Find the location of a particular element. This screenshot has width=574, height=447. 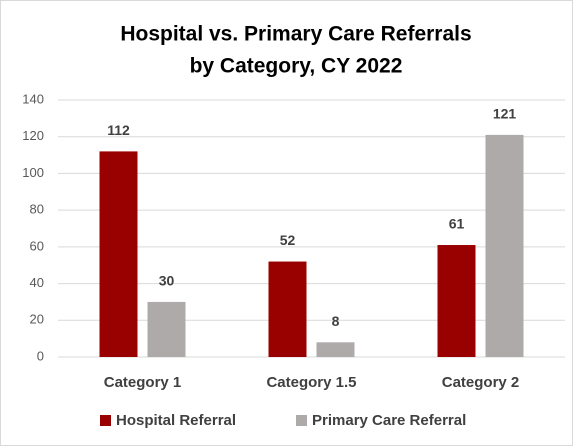

chart-title: Hospital vs. Primary Care Referrals is located at coordinates (295, 34).